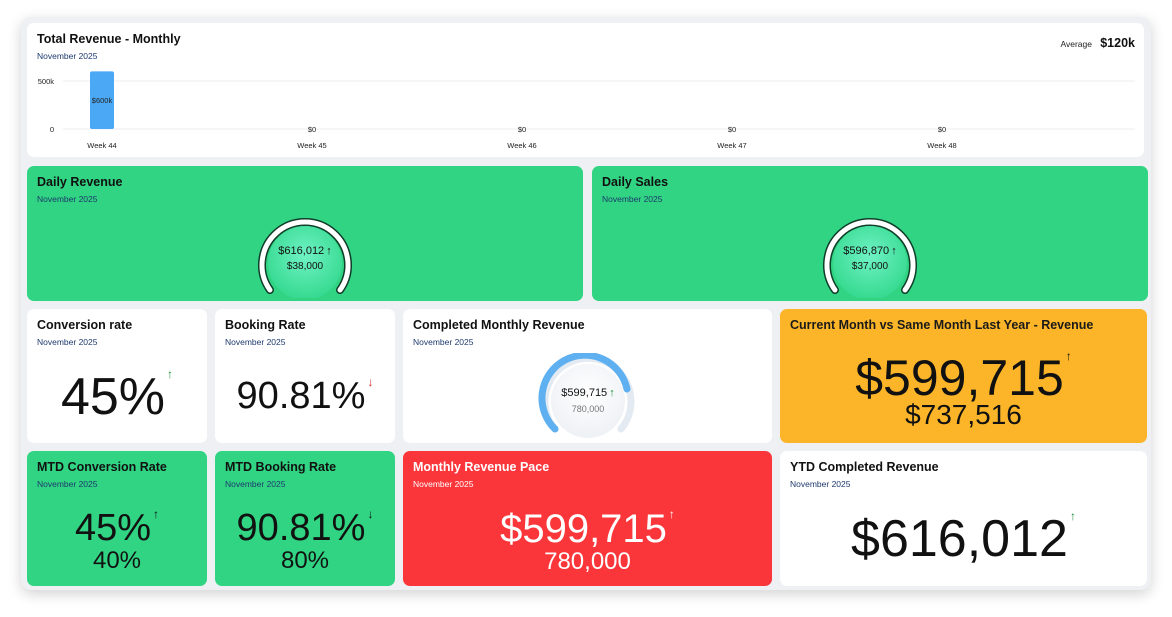  I want to click on revenue-bar, so click(102, 100).